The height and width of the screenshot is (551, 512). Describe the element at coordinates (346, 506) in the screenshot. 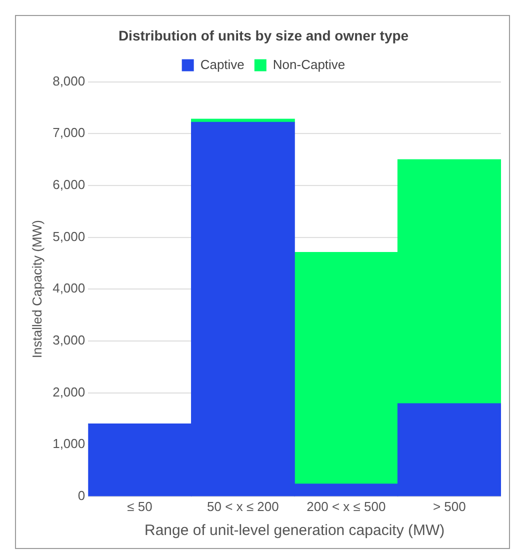

I see `x-tick-label: 200 < x ≤ 500` at that location.